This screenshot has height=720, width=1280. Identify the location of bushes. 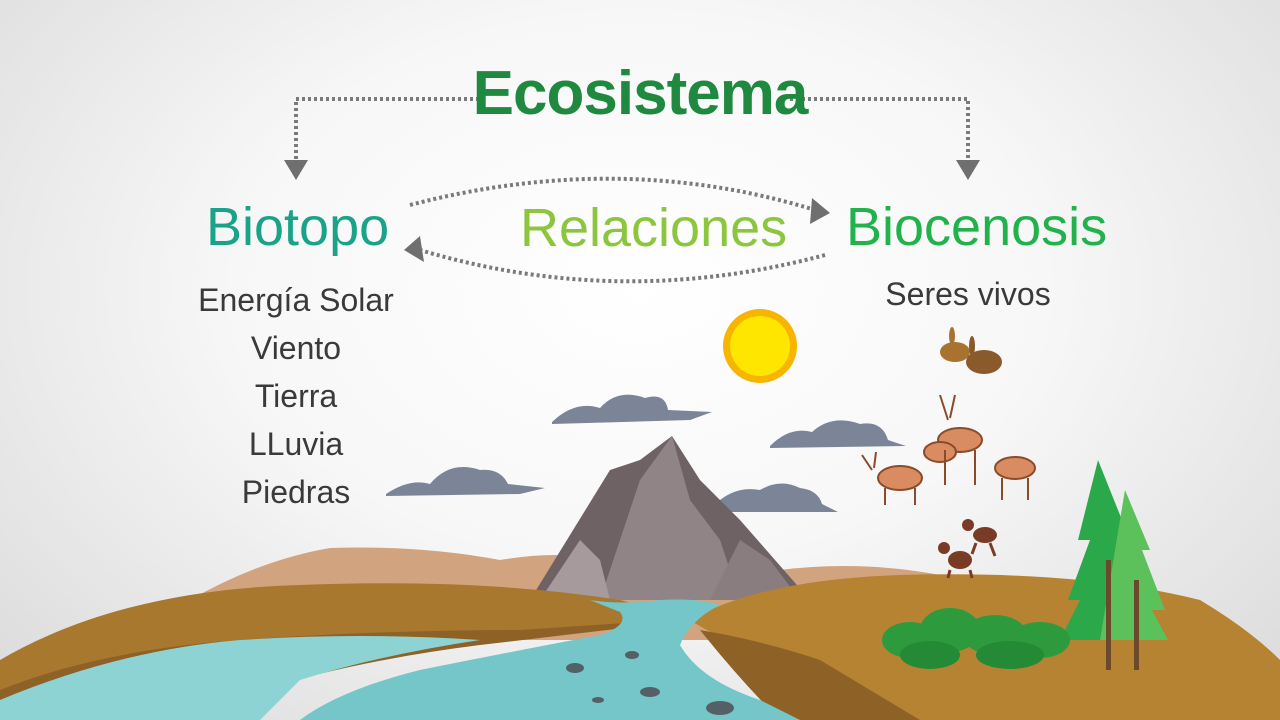
(976, 638).